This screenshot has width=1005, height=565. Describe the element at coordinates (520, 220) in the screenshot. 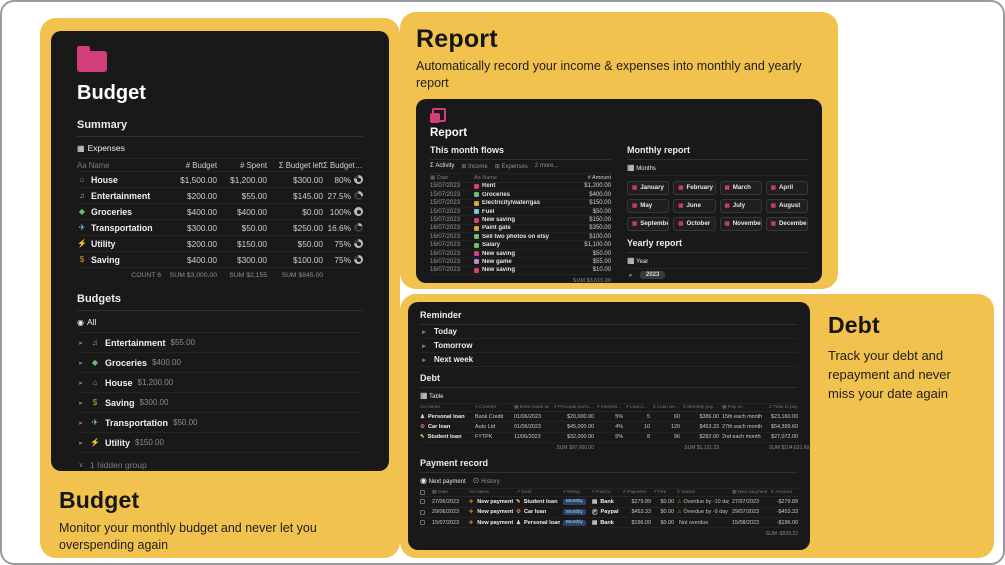

I see `flow-row: 15/07/2023 New saving $150.00` at that location.